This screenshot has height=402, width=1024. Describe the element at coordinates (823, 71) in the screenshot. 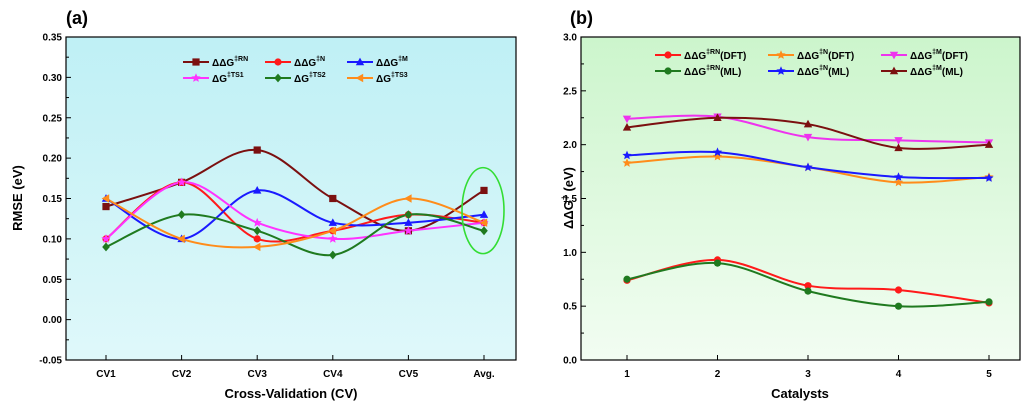

I see `b-legend-label: ΔΔG‡N(ML)` at that location.